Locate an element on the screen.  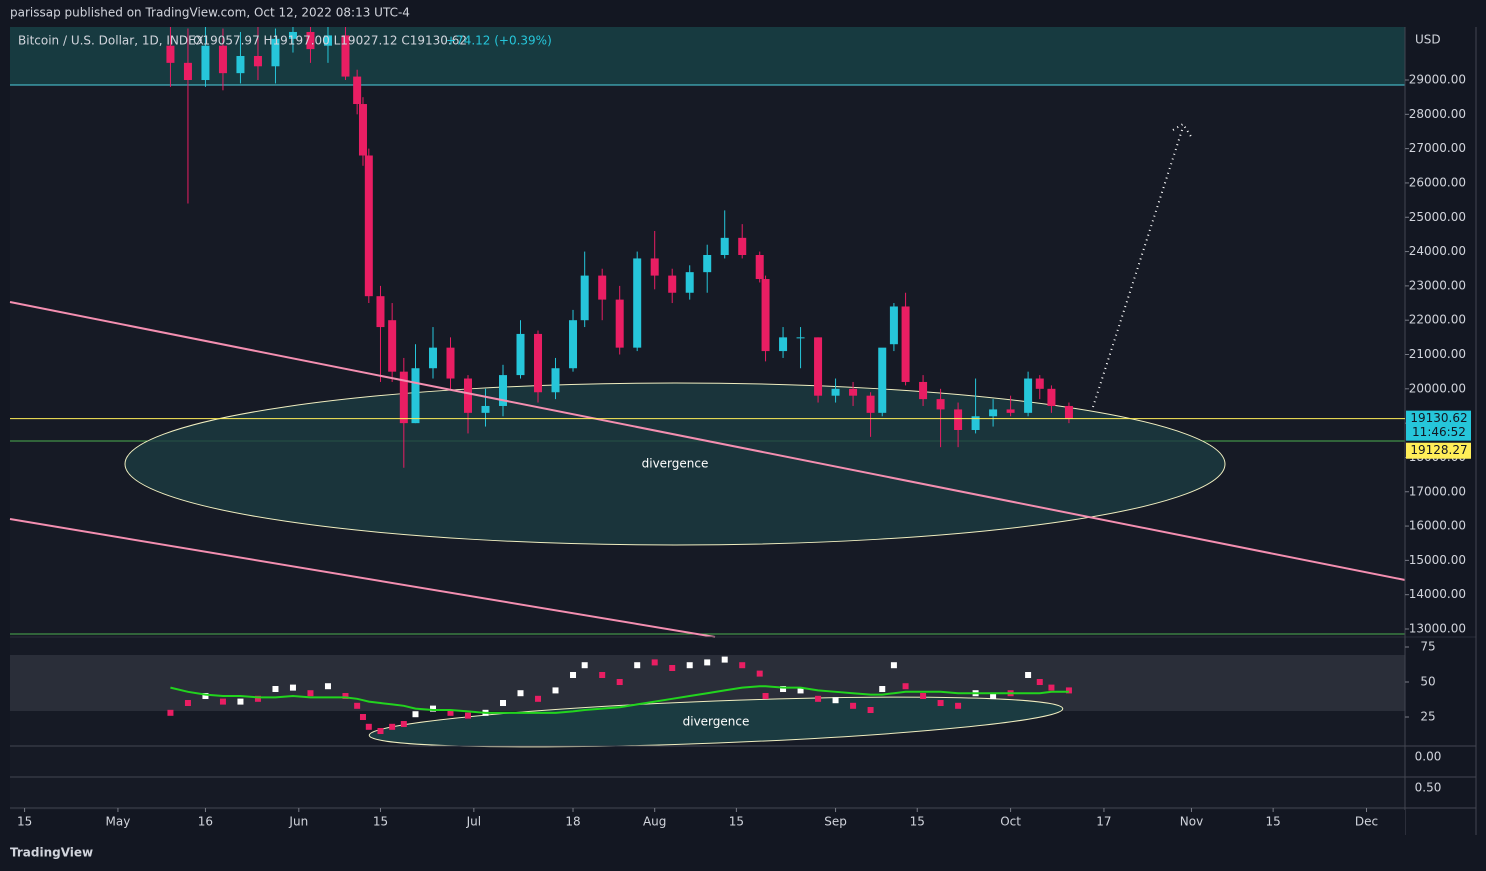
last-price-label: 19130.62 is located at coordinates (1438, 418).